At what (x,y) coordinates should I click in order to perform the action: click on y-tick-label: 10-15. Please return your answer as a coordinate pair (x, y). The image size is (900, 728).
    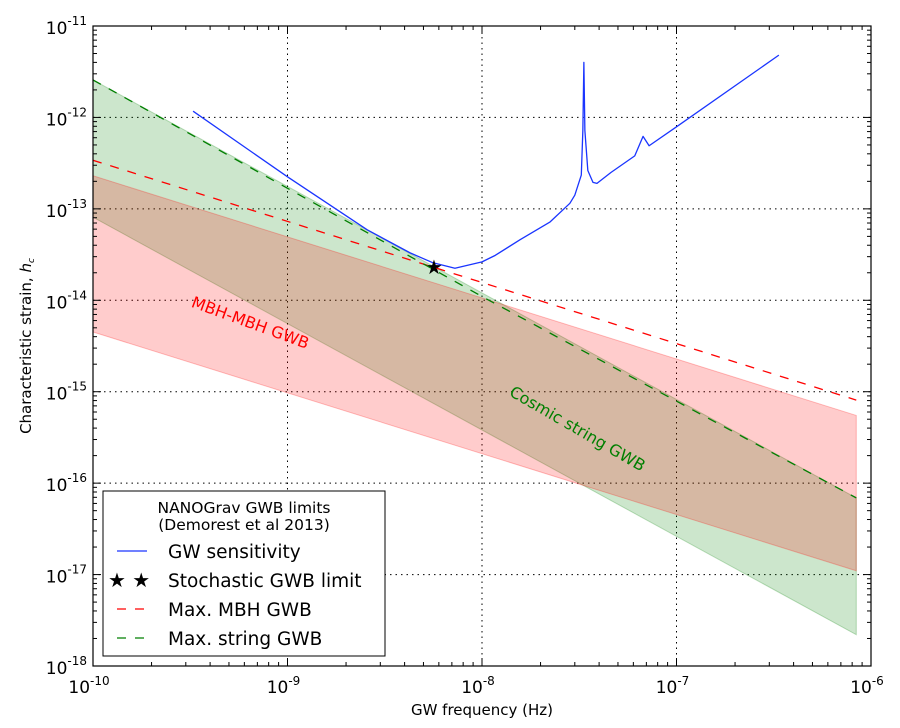
    Looking at the image, I should click on (66, 392).